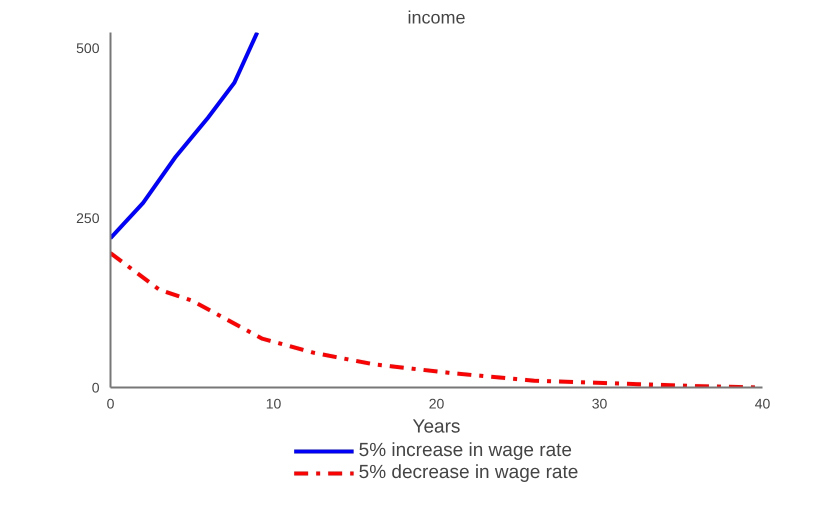 Image resolution: width=832 pixels, height=512 pixels. I want to click on x-tick-label: 0, so click(110, 404).